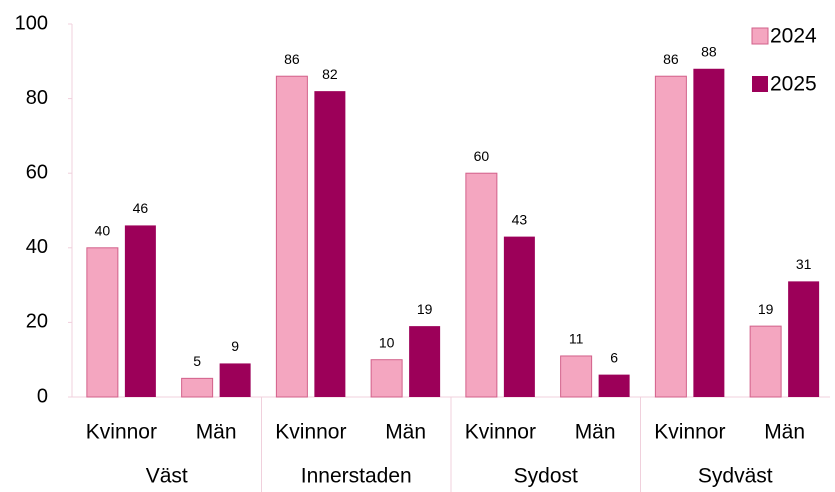  I want to click on y-tick-label: 40, so click(37, 247).